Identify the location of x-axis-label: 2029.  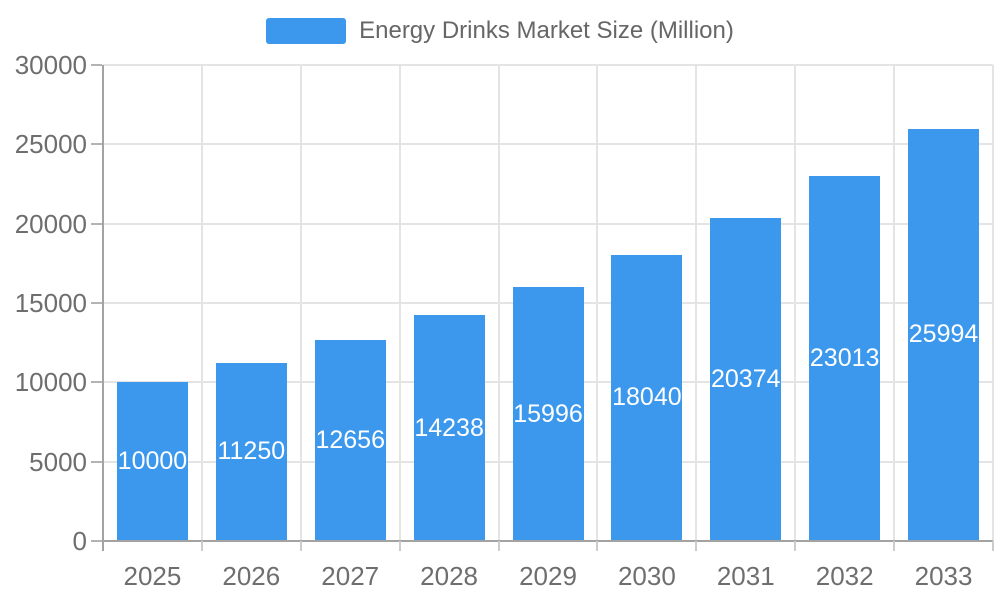
(548, 576).